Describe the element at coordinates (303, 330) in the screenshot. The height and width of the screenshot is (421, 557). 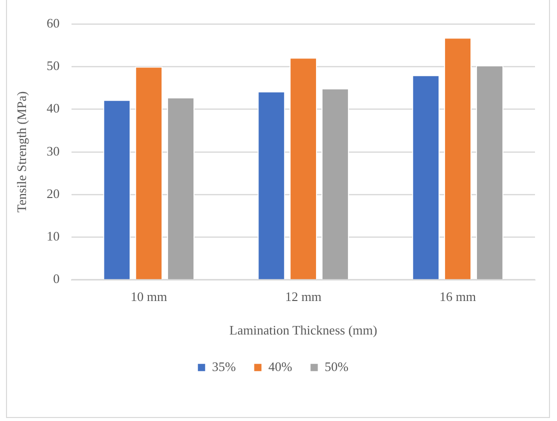
I see `x-axis-title: Lamination Thickness (mm)` at that location.